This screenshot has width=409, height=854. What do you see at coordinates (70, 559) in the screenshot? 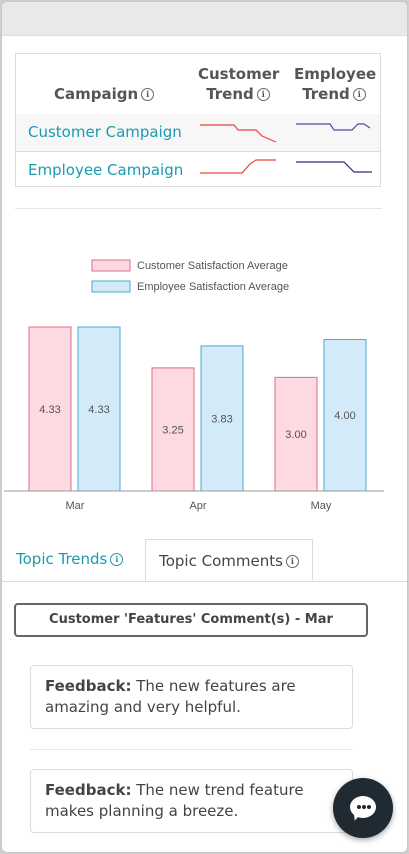
I see `tab-topic-trends: Topic Trends i` at bounding box center [70, 559].